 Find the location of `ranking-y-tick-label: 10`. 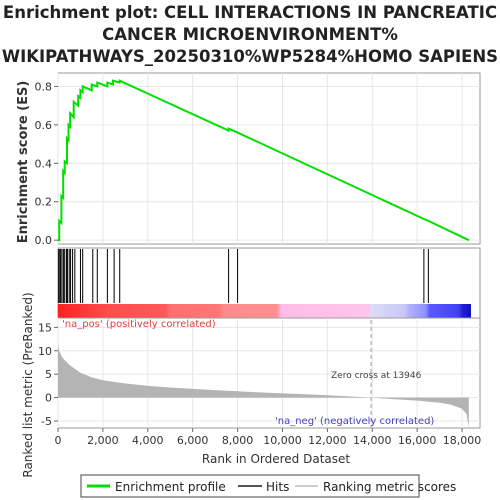

ranking-y-tick-label: 10 is located at coordinates (45, 351).